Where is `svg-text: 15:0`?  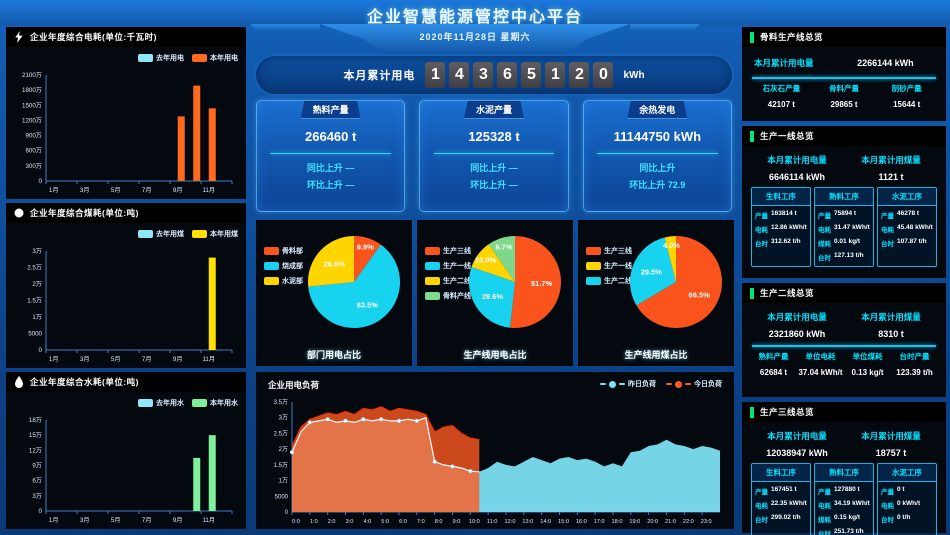 svg-text: 15:0 is located at coordinates (563, 522).